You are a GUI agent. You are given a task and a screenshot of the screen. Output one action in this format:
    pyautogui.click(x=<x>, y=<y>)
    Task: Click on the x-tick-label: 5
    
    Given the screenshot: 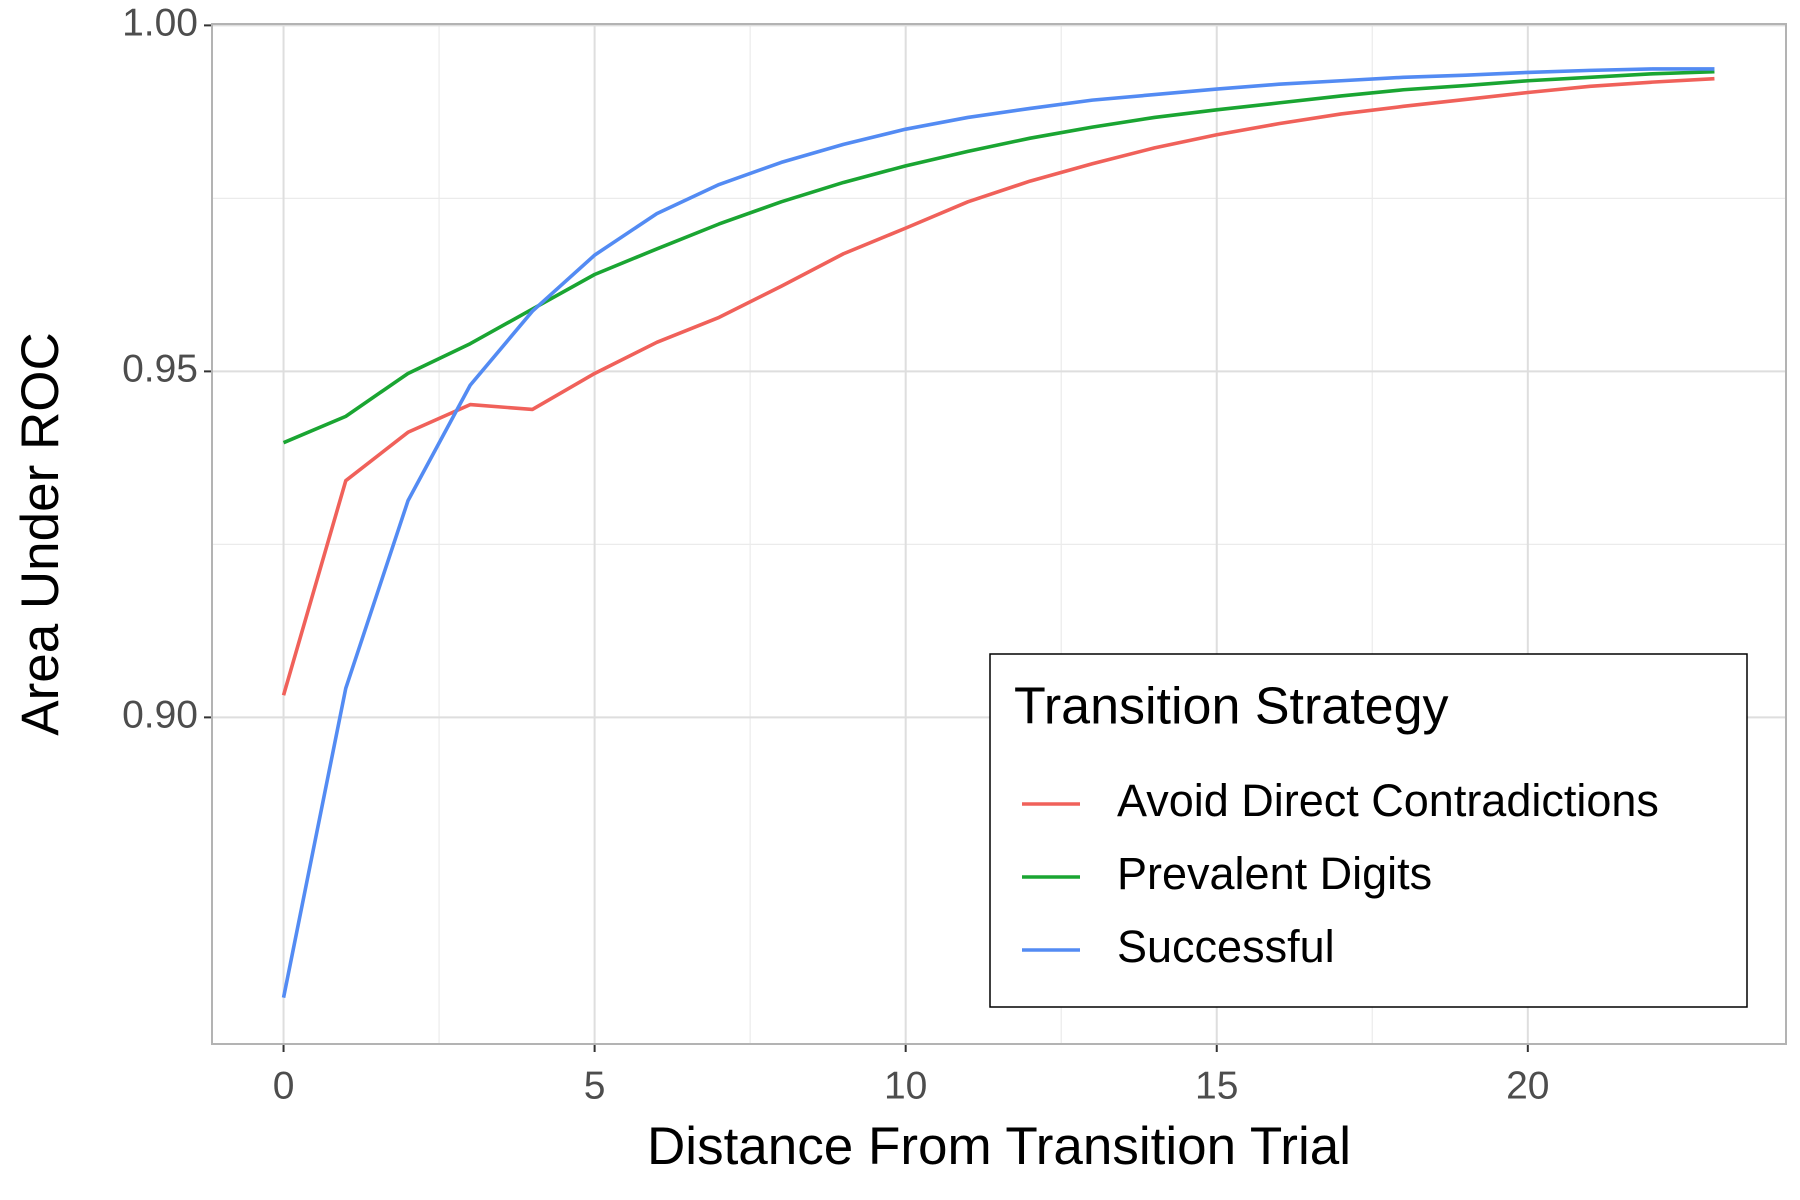 What is the action you would take?
    pyautogui.click(x=595, y=1085)
    